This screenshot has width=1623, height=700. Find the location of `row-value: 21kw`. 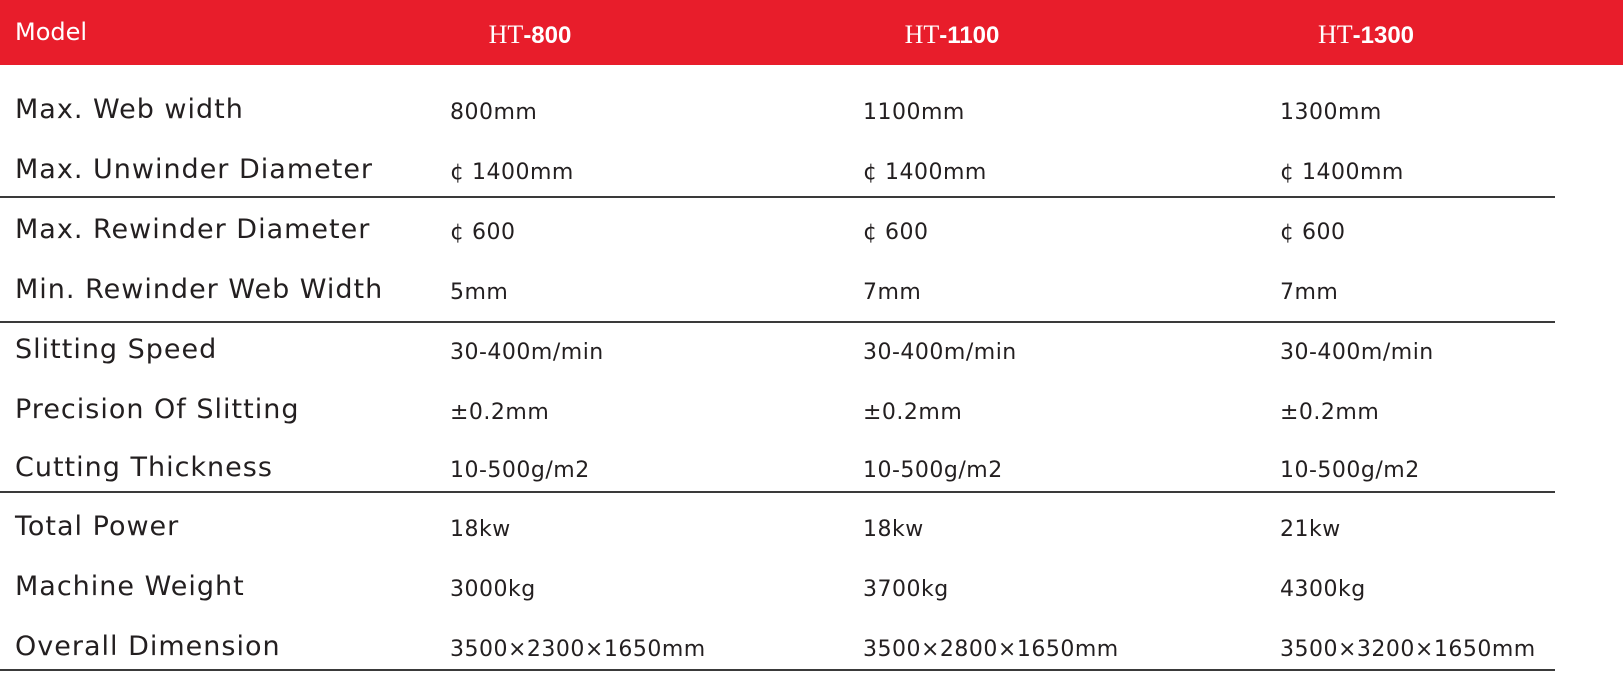

row-value: 21kw is located at coordinates (1310, 529).